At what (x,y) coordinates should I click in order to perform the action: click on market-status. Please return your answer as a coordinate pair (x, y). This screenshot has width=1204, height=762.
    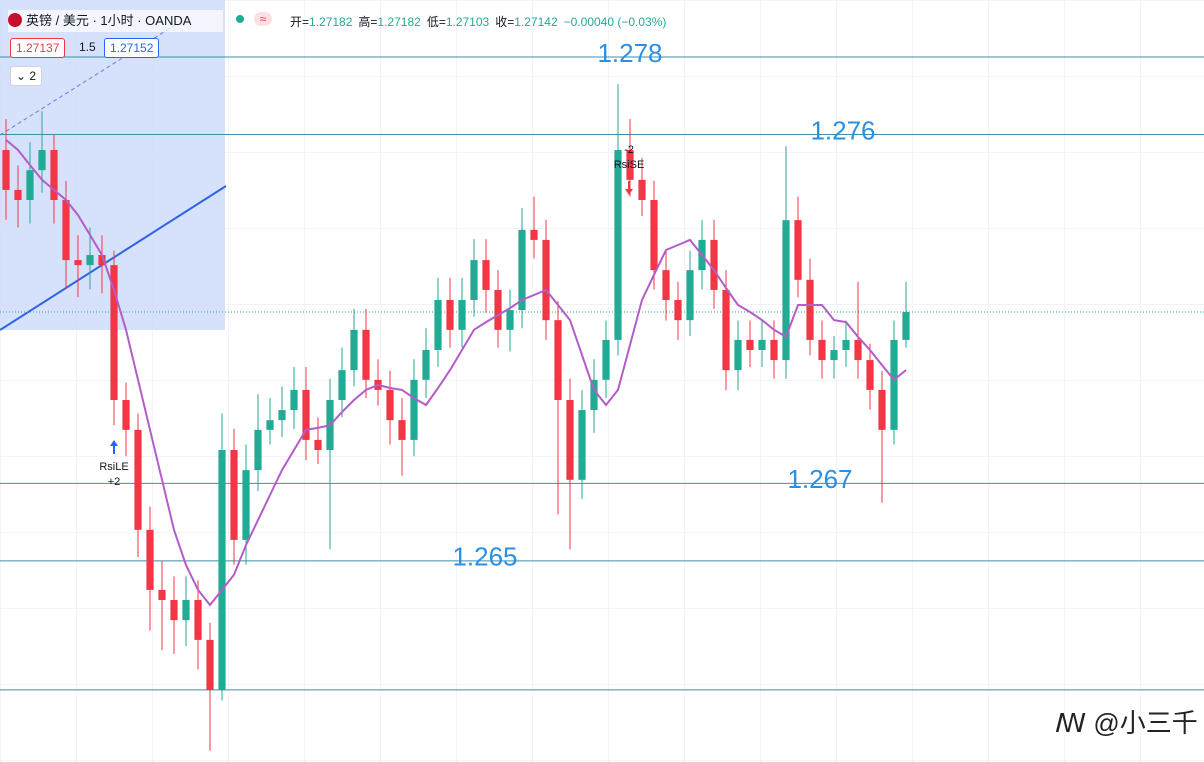
    Looking at the image, I should click on (240, 19).